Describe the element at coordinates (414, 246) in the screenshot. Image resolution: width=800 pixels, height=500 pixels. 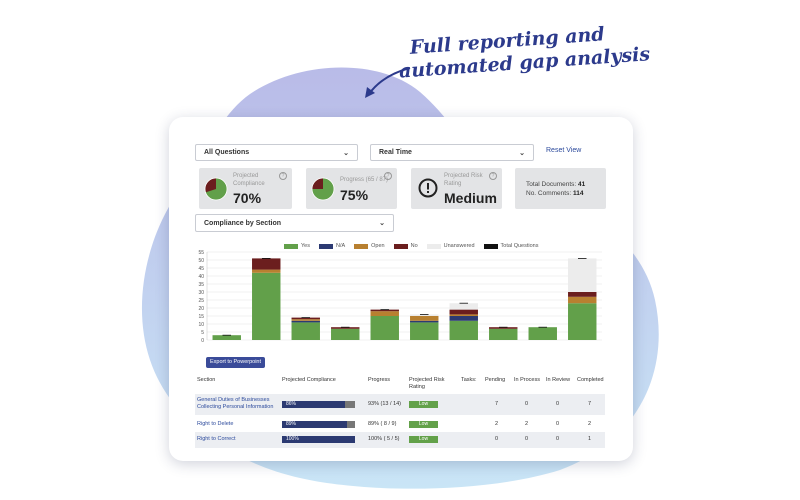
I see `legend-label: No` at that location.